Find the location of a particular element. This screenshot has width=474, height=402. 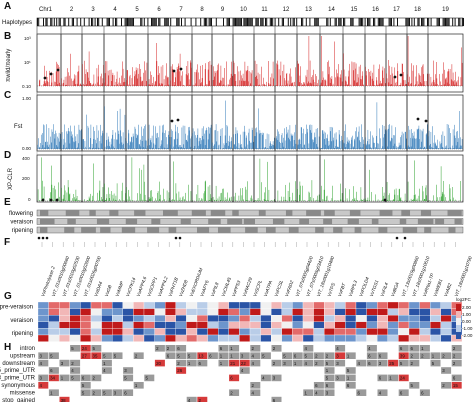

fst-axis-label: Fst is located at coordinates (18, 127).